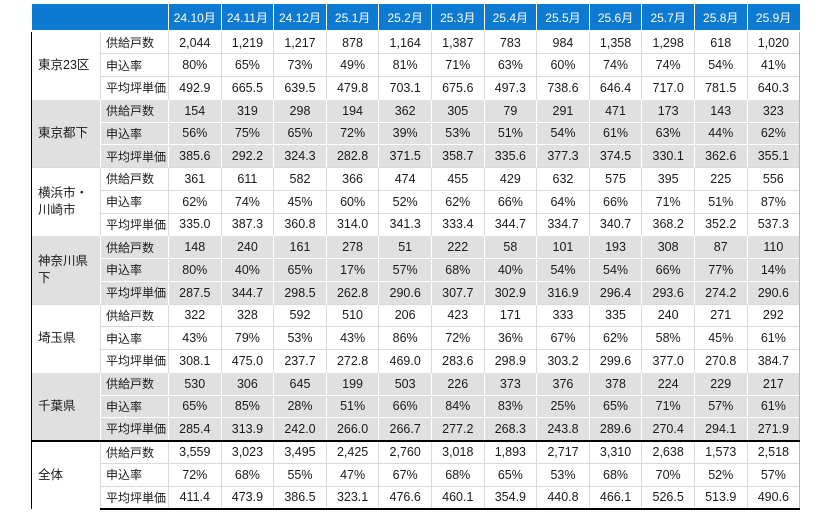 The height and width of the screenshot is (522, 830). I want to click on value-cell: 154, so click(195, 110).